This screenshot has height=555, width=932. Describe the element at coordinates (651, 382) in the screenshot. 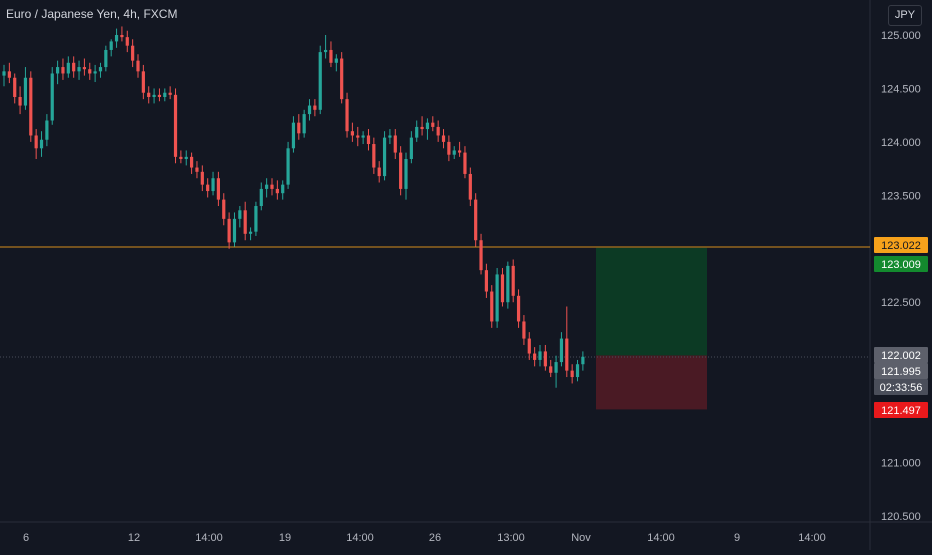

I see `loss-zone` at that location.